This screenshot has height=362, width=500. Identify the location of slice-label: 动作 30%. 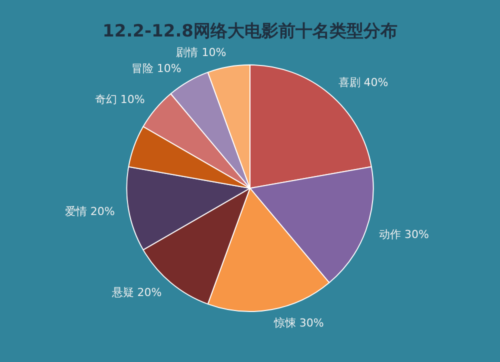
(404, 235).